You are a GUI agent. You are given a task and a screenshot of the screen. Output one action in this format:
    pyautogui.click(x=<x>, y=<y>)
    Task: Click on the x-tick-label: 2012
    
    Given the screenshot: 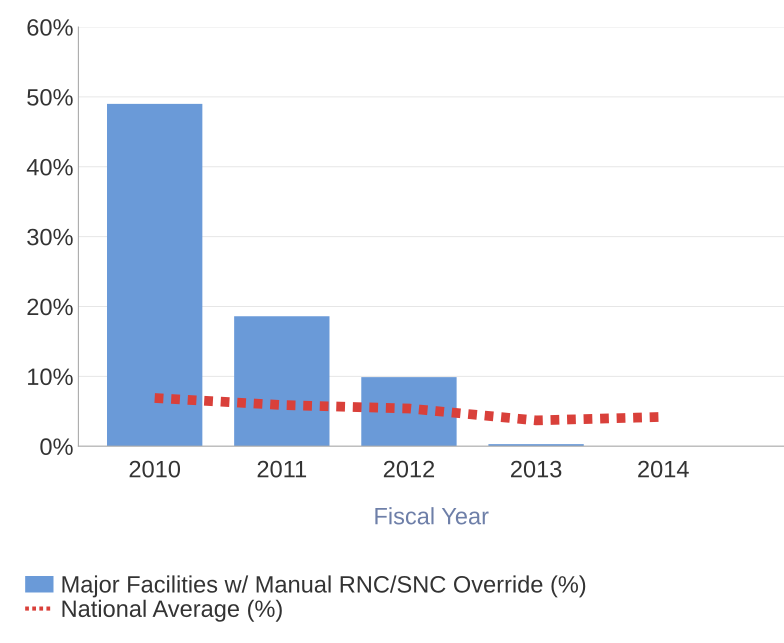 What is the action you would take?
    pyautogui.click(x=409, y=469)
    